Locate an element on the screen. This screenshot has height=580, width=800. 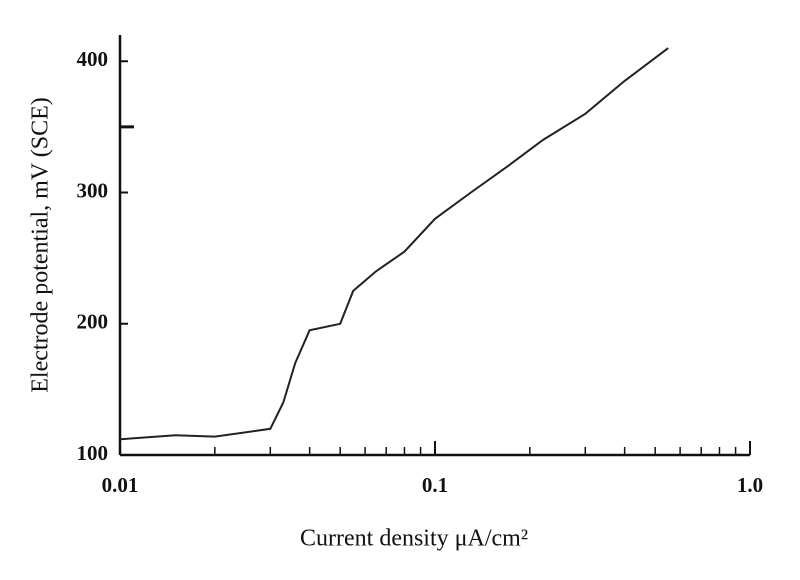
y-tick-label: 400 is located at coordinates (93, 59).